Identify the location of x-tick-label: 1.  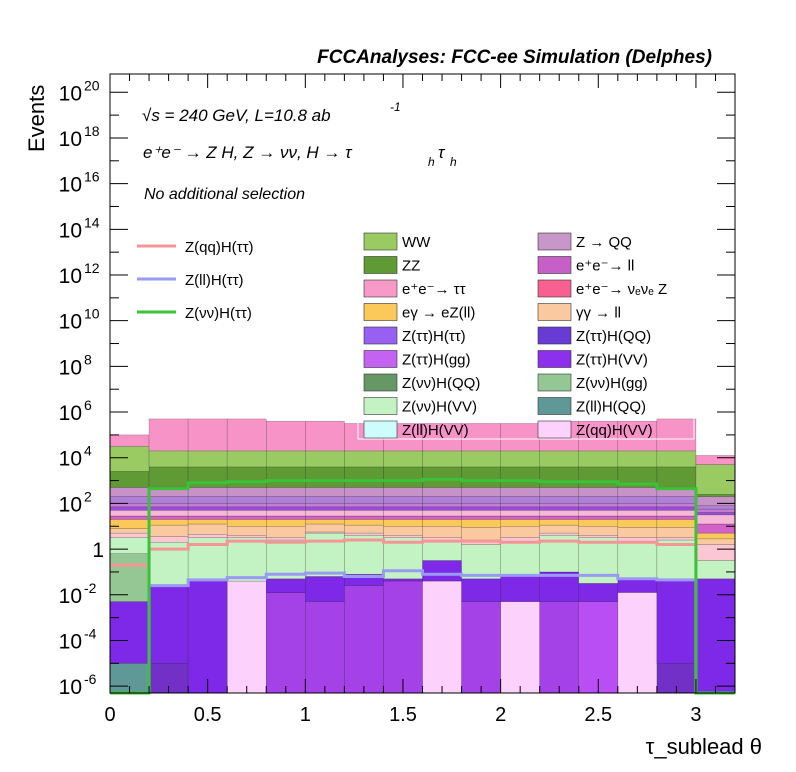
(305, 715).